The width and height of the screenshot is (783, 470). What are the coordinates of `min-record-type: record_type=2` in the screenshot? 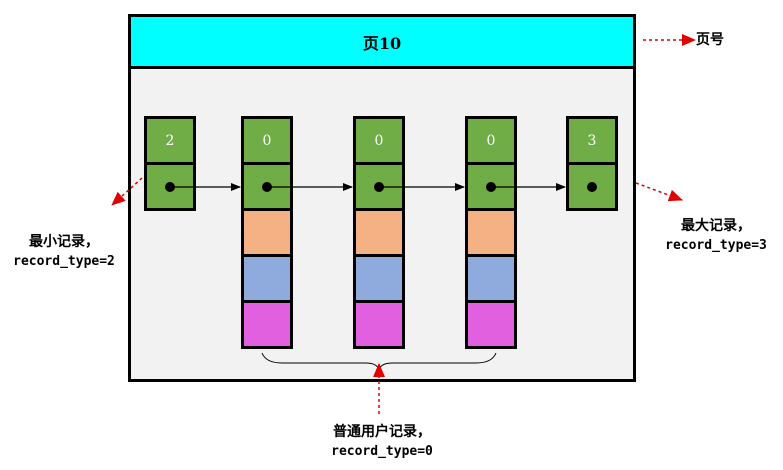 It's located at (64, 261).